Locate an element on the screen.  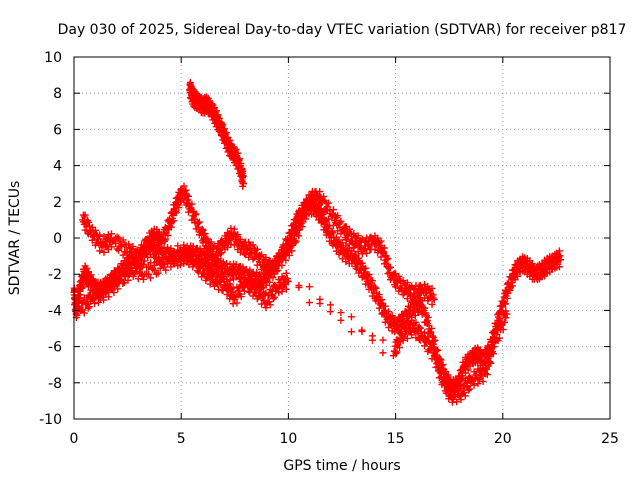
y-tick-label: 6 is located at coordinates (57, 130).